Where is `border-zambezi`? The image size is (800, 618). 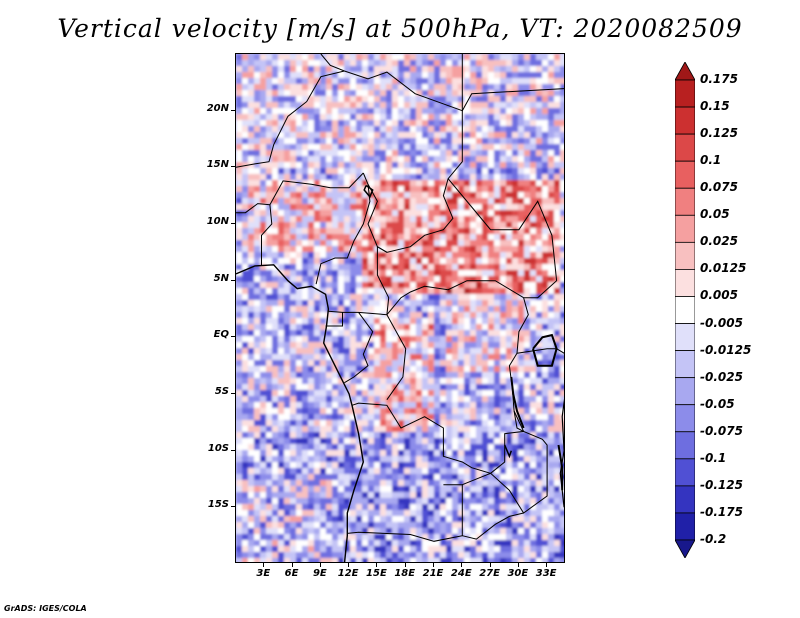
border-zambezi is located at coordinates (493, 526).